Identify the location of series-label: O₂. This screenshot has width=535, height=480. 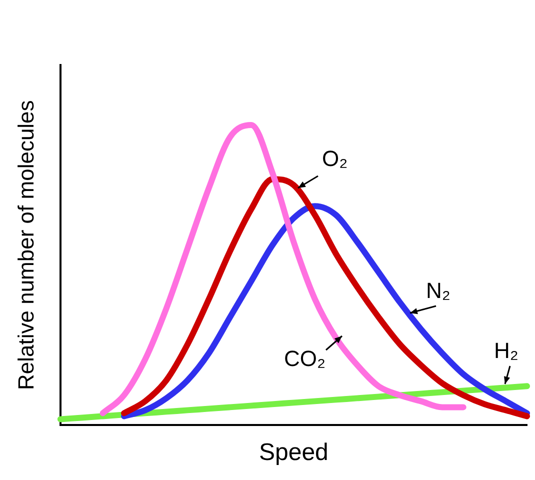
(335, 159).